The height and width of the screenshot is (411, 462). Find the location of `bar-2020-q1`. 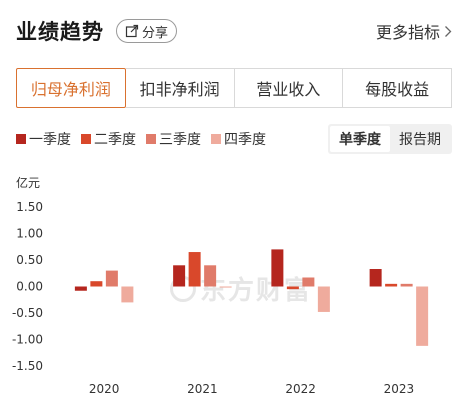

bar-2020-q1 is located at coordinates (80, 288).